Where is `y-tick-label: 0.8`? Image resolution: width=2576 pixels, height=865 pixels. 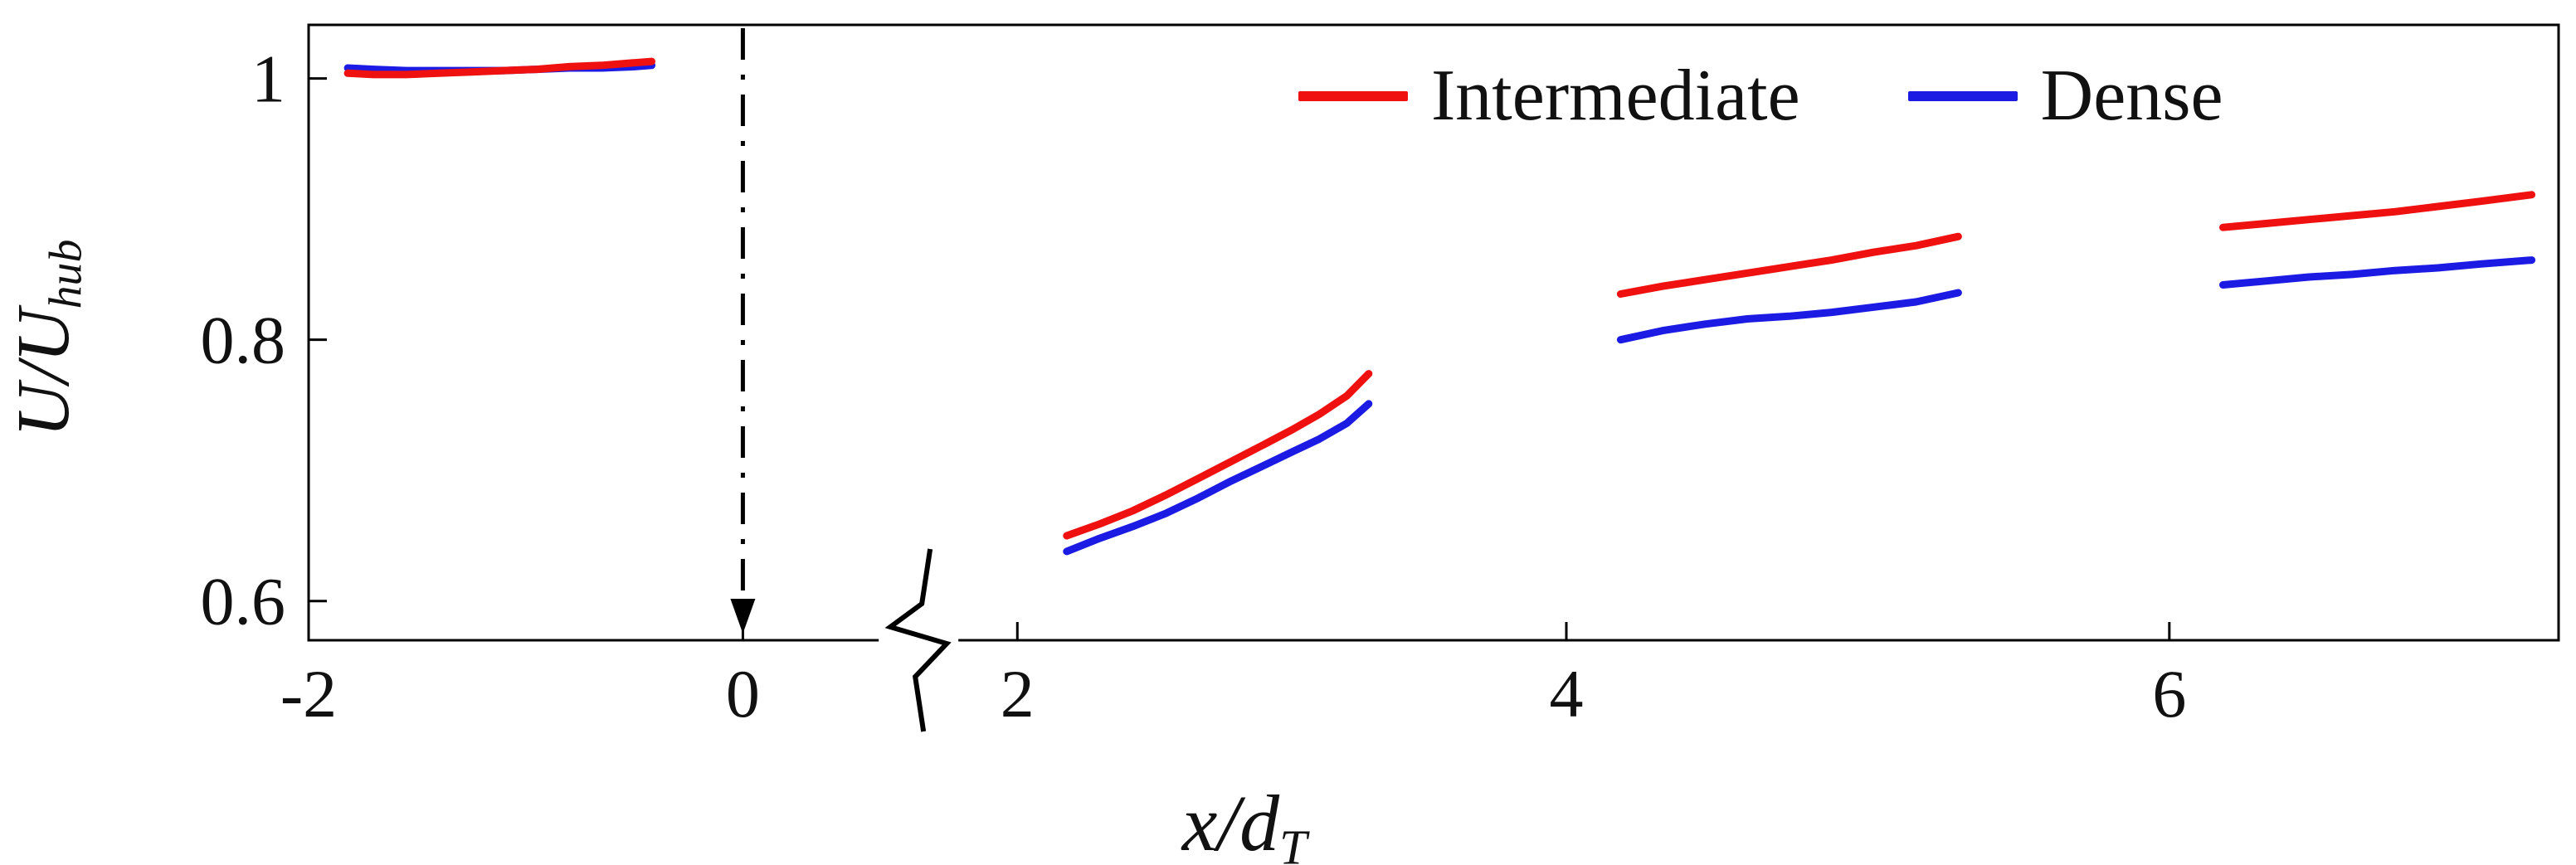 y-tick-label: 0.8 is located at coordinates (243, 340).